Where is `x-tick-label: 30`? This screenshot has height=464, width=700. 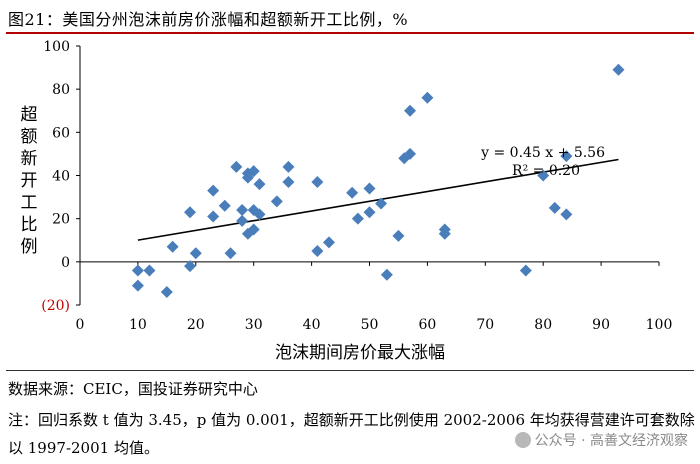 x-tick-label: 30 is located at coordinates (254, 325).